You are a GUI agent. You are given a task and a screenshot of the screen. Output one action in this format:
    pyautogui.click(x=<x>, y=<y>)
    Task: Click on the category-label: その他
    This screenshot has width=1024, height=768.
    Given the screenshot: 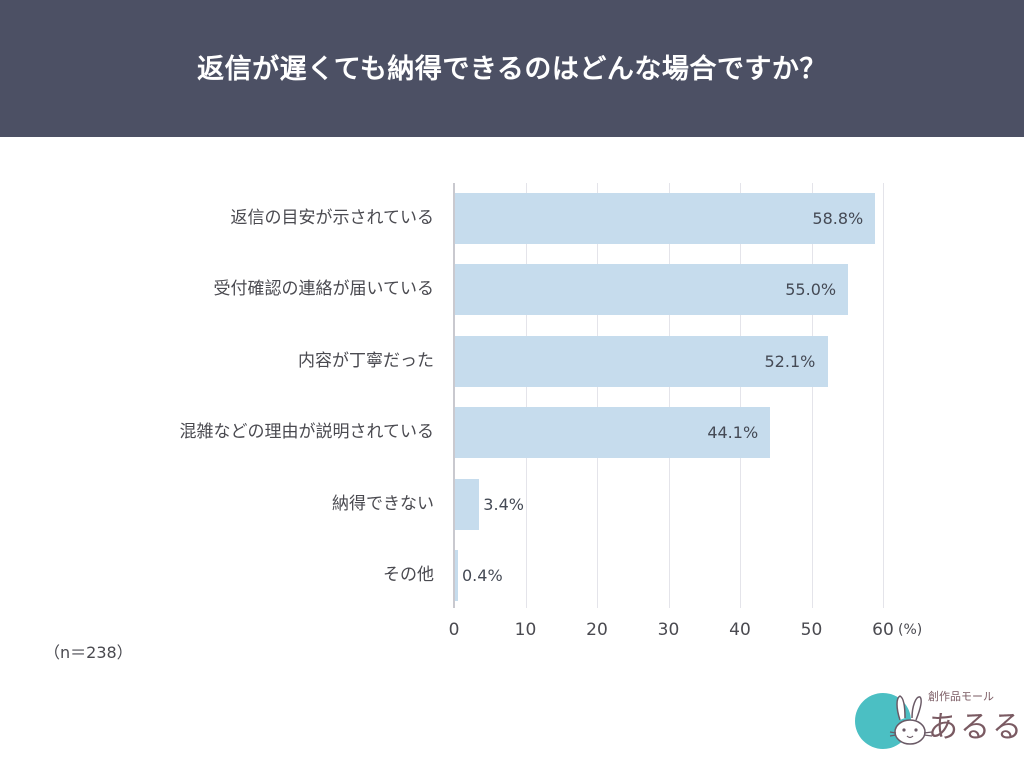 What is the action you would take?
    pyautogui.click(x=408, y=575)
    